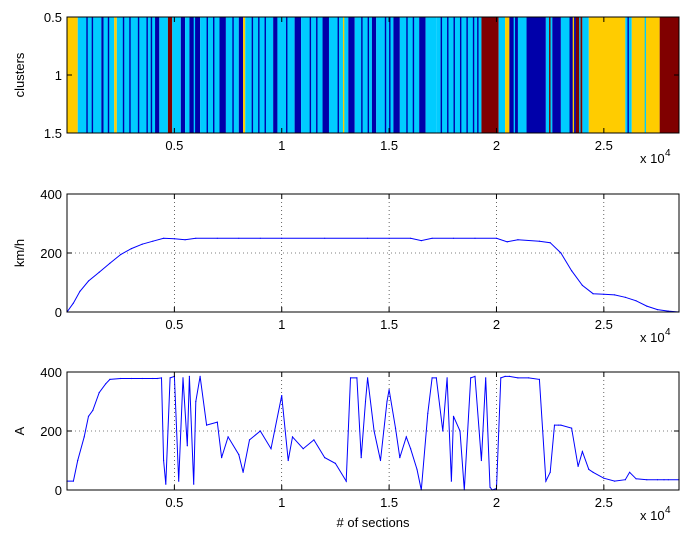 The image size is (680, 537). Describe the element at coordinates (668, 510) in the screenshot. I see `x-exponent-power: 4` at that location.